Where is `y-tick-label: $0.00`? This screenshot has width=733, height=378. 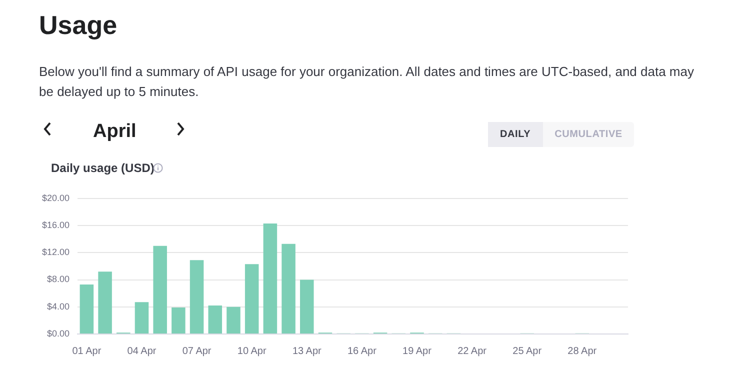 y-tick-label: $0.00 is located at coordinates (58, 333).